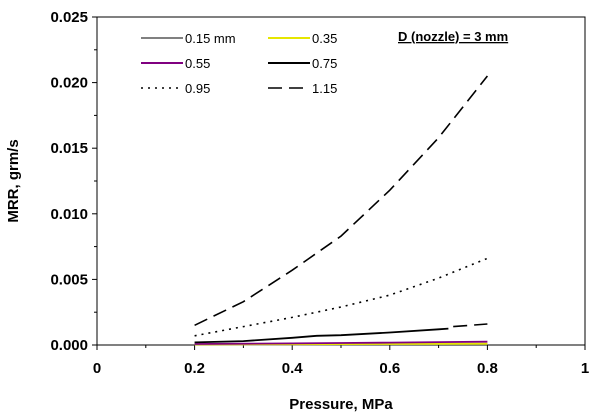 The width and height of the screenshot is (589, 417). I want to click on x-axis-title: Pressure, MPa, so click(341, 404).